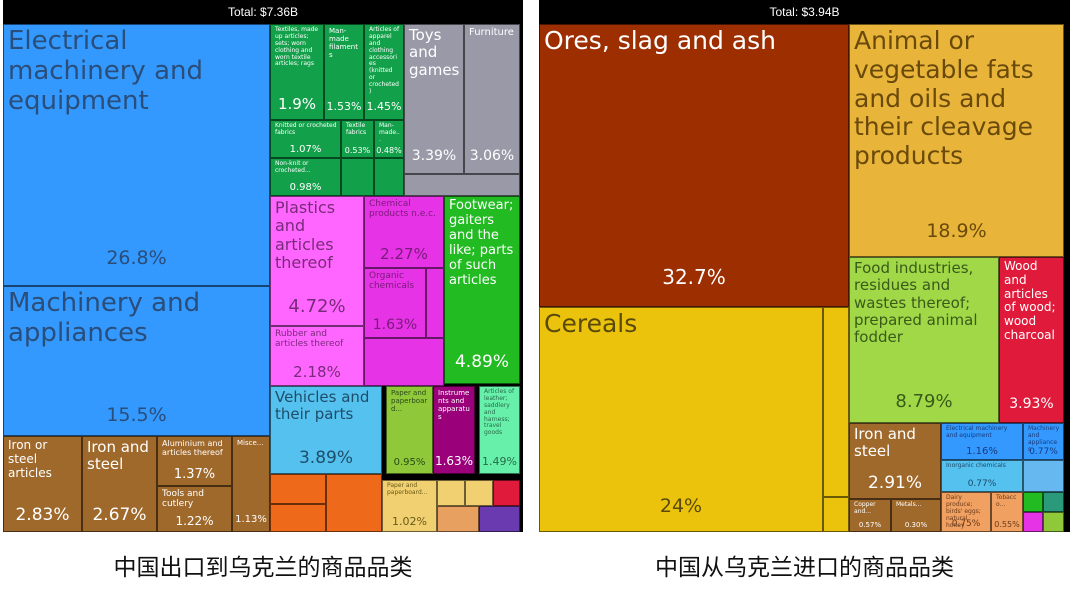 The image size is (1080, 591). I want to click on treemap-tile-label: Machinery and appliances, so click(1044, 439).